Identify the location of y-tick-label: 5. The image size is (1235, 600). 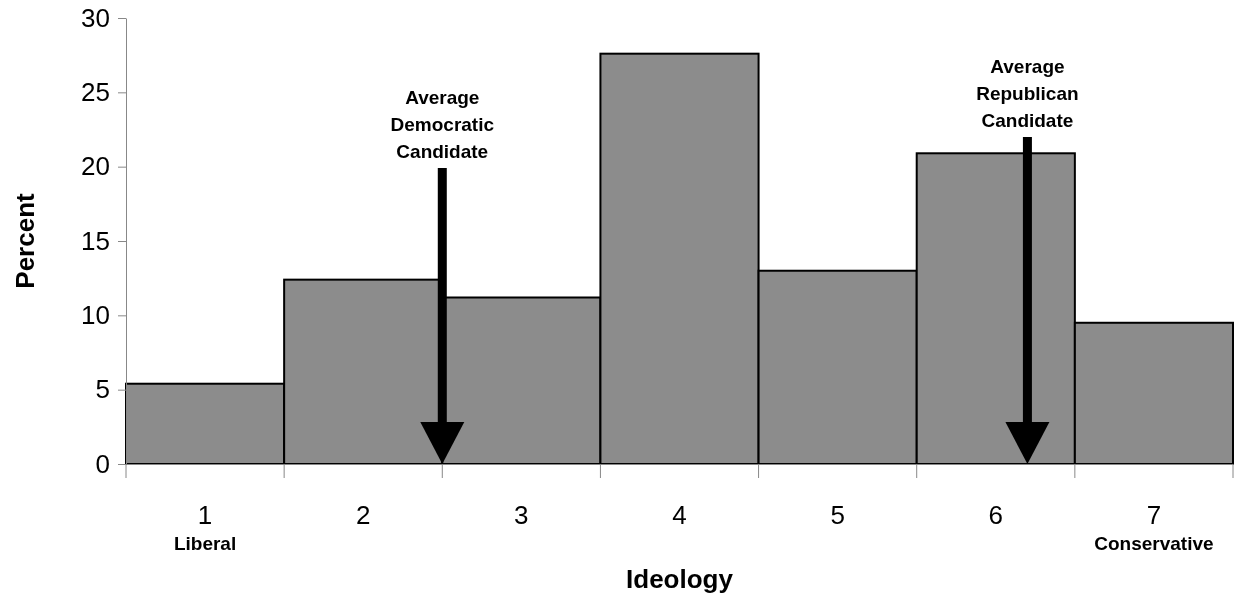
(102, 389).